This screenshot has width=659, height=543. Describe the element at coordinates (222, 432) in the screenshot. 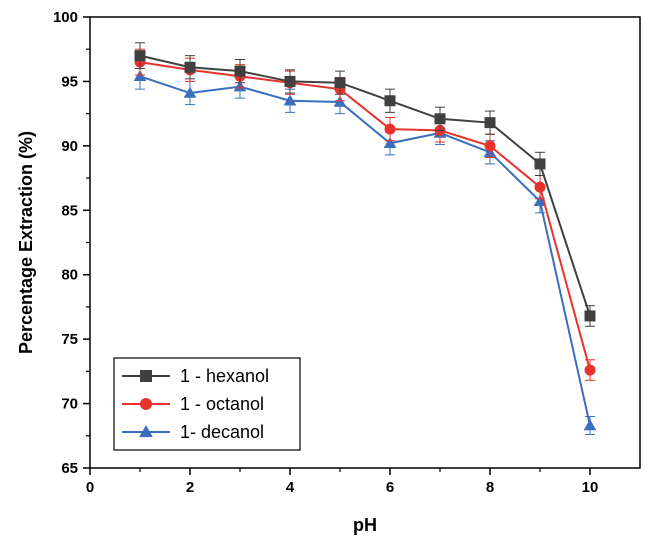

I see `legend-label: 1- decanol` at that location.